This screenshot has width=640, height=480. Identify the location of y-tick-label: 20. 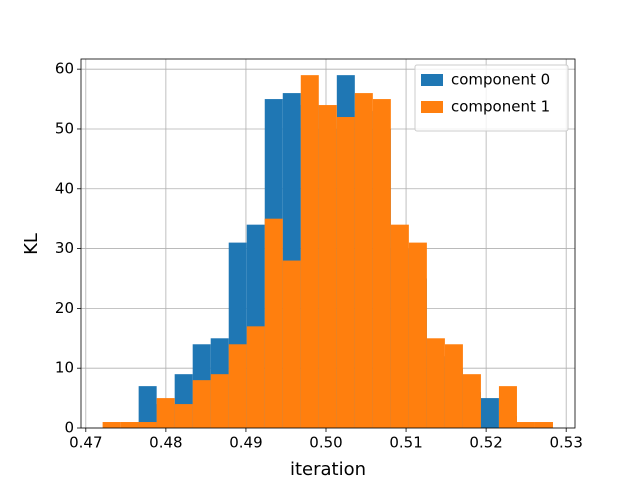
(64, 308).